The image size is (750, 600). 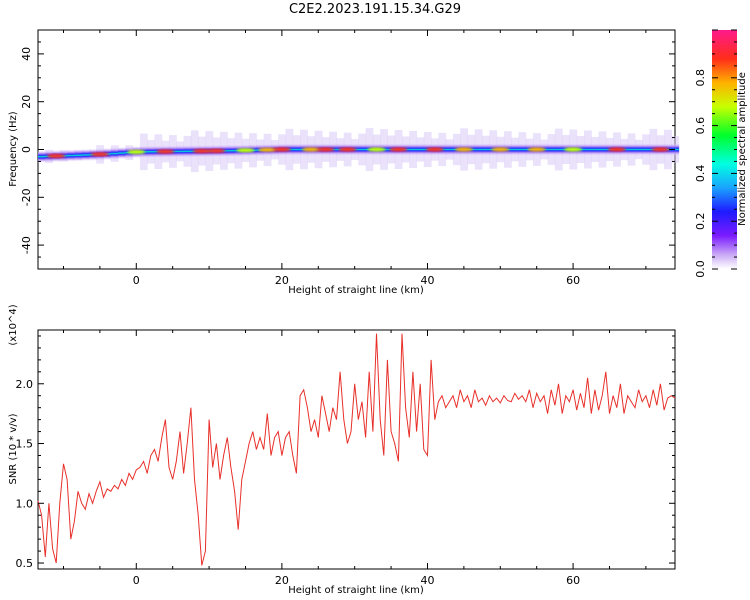 I want to click on colorbar-tick-label: 0.2, so click(x=700, y=221).